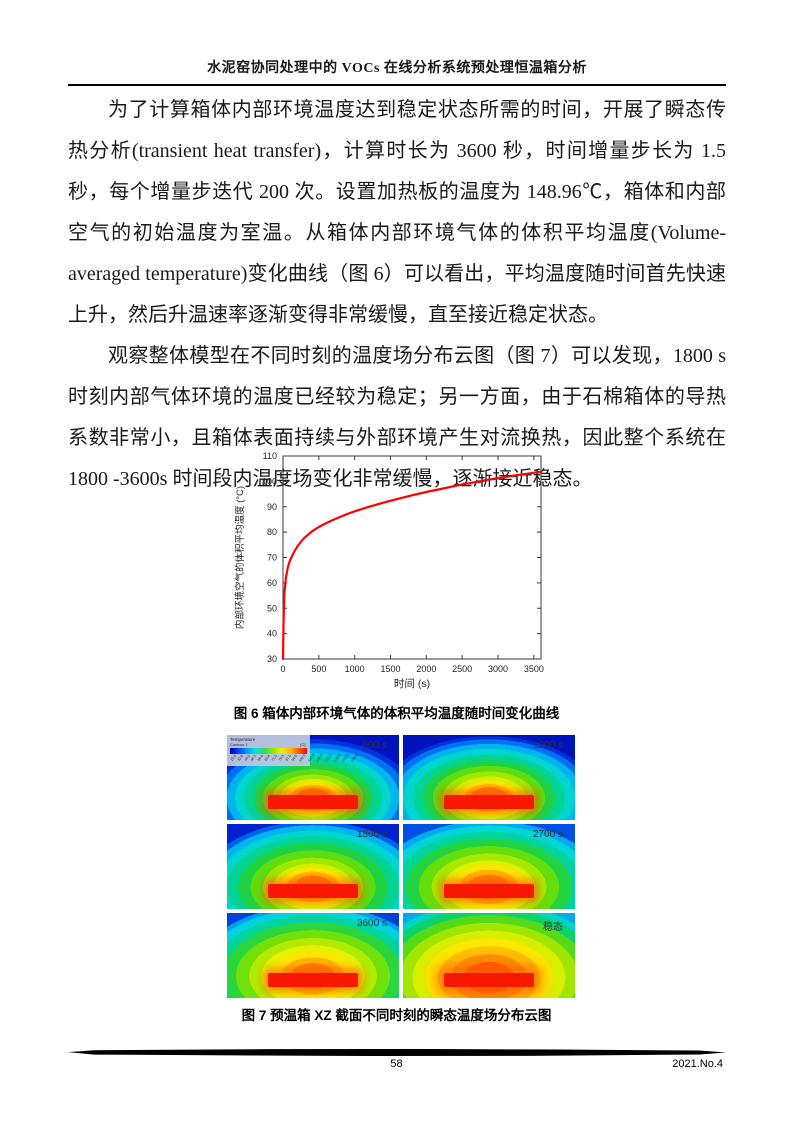 The image size is (793, 1122). Describe the element at coordinates (396, 1064) in the screenshot. I see `page-number: 58` at that location.